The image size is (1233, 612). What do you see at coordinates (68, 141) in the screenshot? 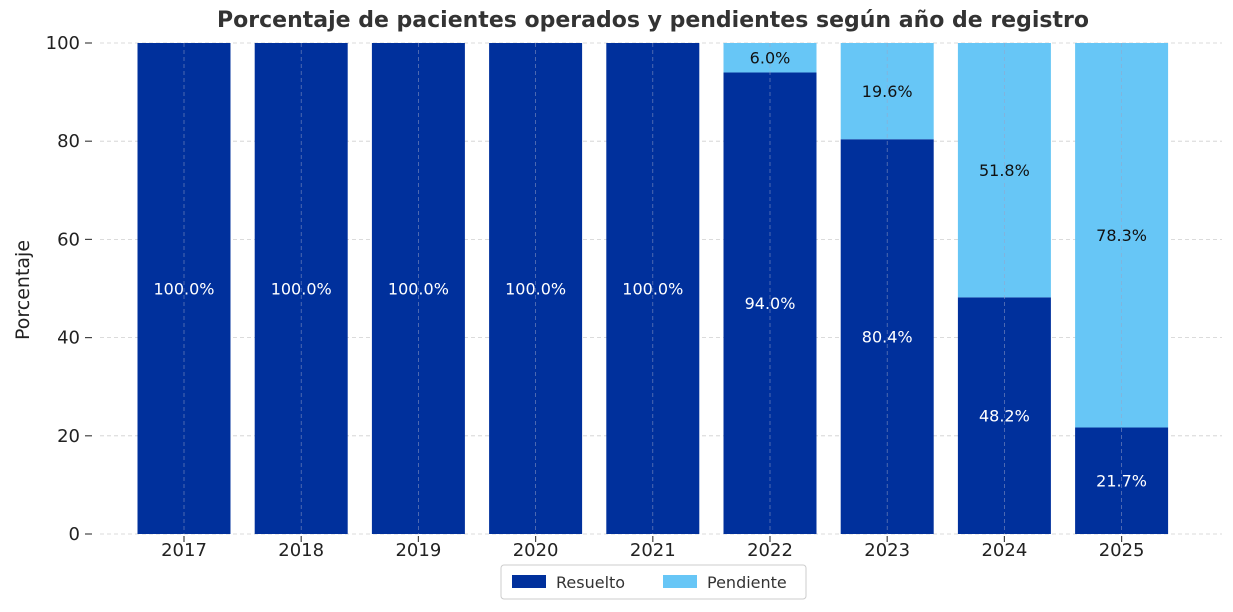
I see `y-tick-label: 80` at bounding box center [68, 141].